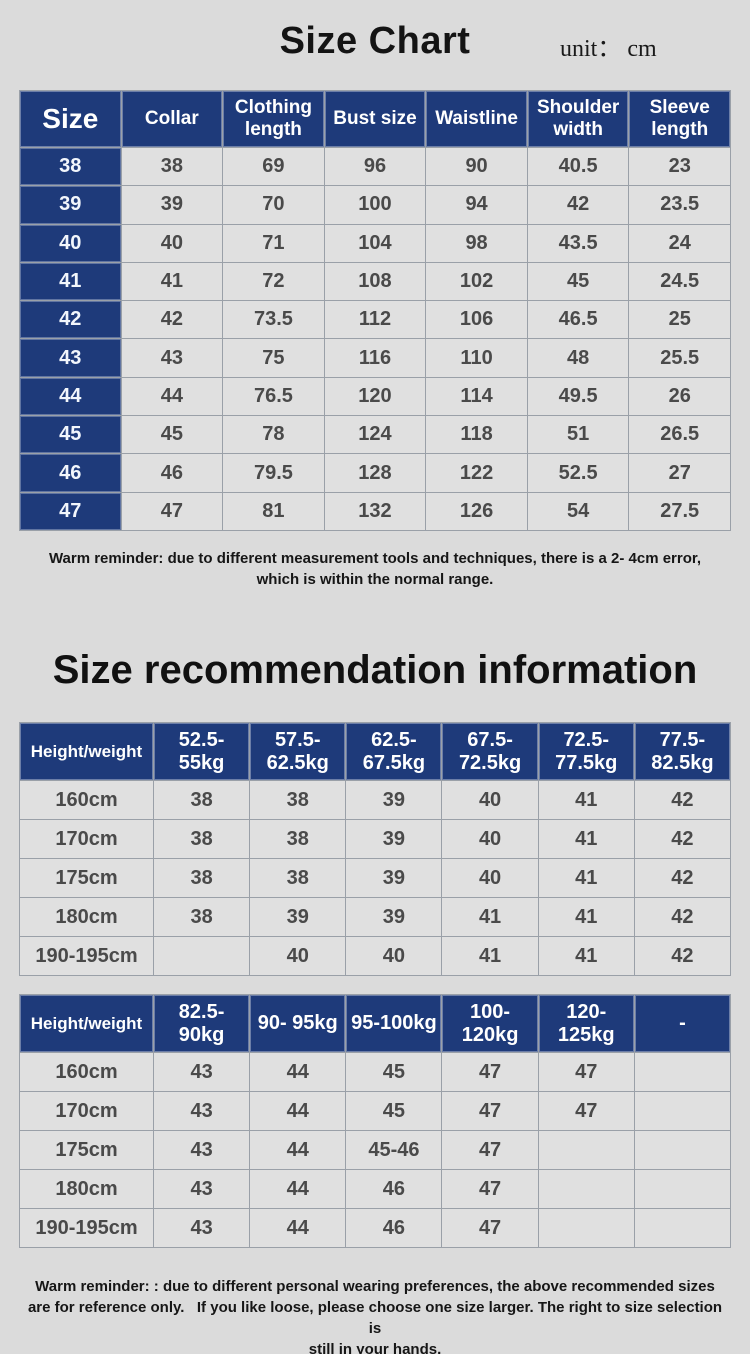  What do you see at coordinates (476, 119) in the screenshot?
I see `column-header-cell: Waistline` at bounding box center [476, 119].